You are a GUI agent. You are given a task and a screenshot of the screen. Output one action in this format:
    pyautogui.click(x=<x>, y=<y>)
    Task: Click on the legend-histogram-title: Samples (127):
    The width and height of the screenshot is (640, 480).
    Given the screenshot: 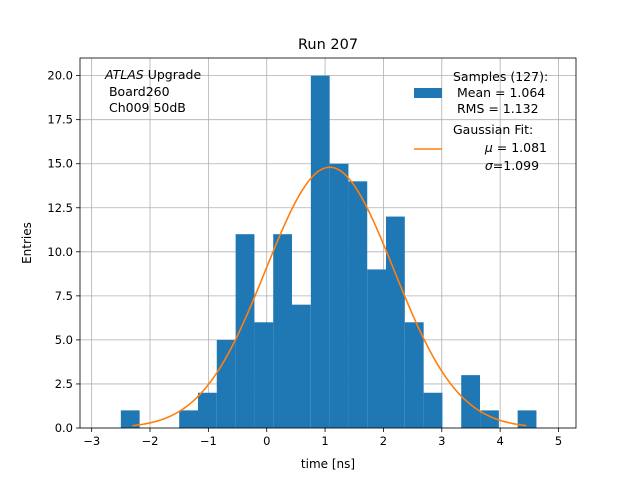 What is the action you would take?
    pyautogui.click(x=500, y=76)
    